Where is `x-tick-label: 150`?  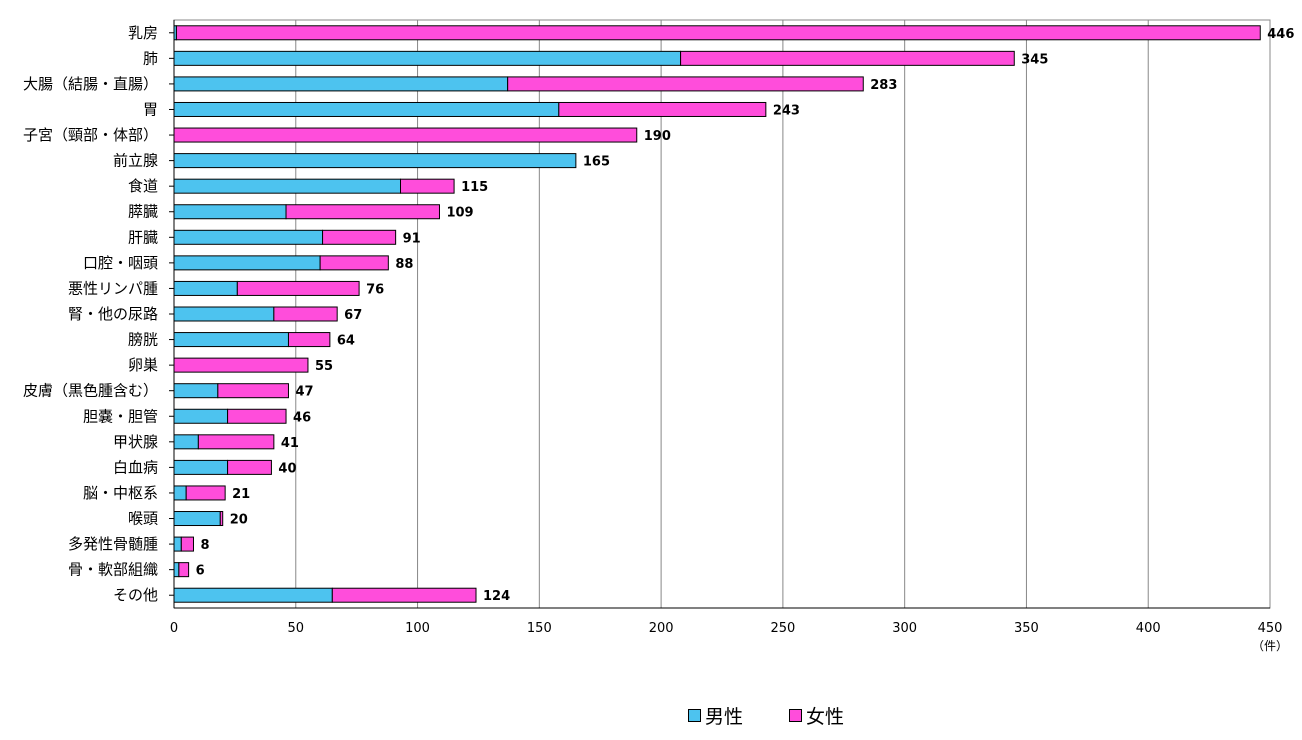 x-tick-label: 150 is located at coordinates (539, 628).